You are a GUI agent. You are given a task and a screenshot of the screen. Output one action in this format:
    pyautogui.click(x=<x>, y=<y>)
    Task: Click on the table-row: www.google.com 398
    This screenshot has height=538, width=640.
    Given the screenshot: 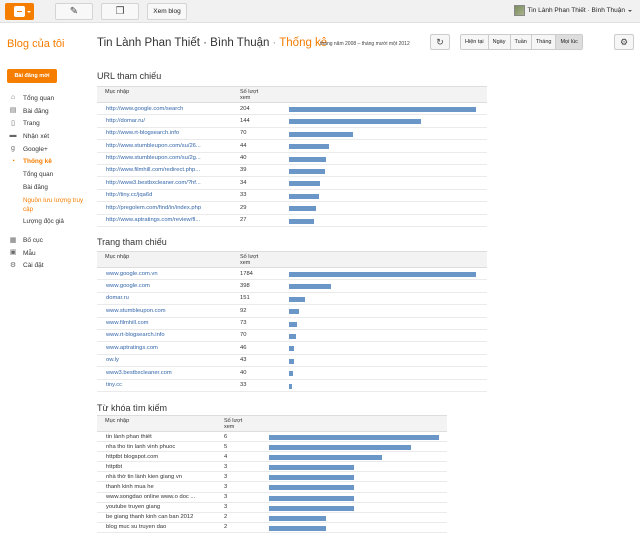 What is the action you would take?
    pyautogui.click(x=292, y=286)
    